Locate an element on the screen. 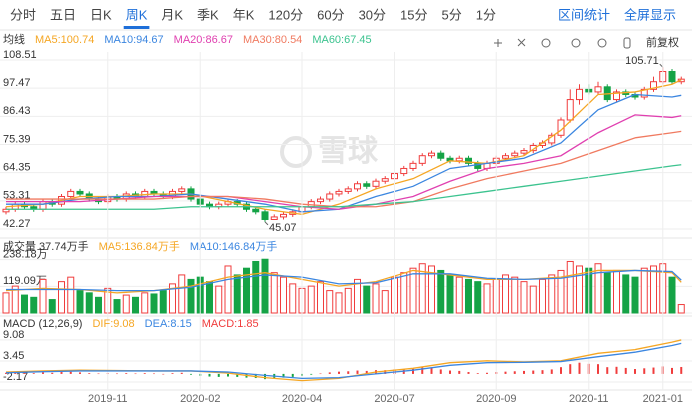 The width and height of the screenshot is (692, 408). legend-entry: MA5:100.74 is located at coordinates (64, 40).